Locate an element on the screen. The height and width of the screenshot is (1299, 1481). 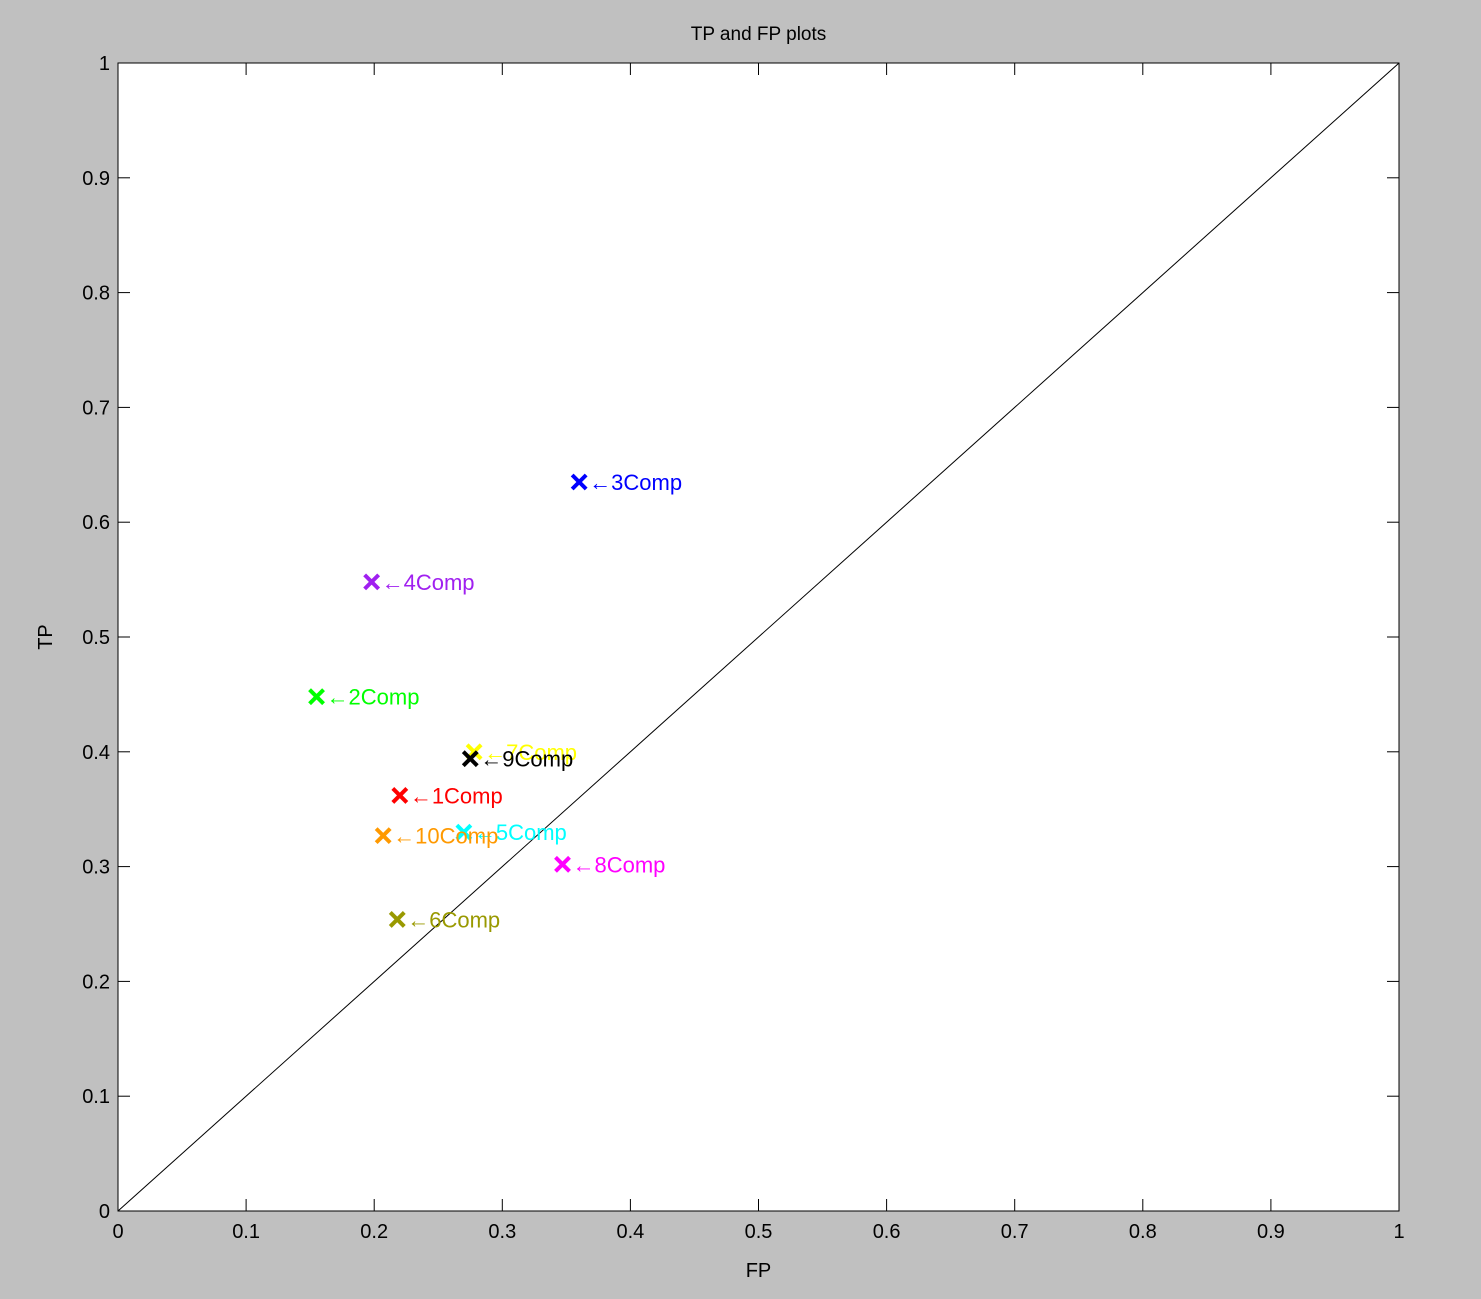
x-tick-label: 0.8 is located at coordinates (1143, 1232).